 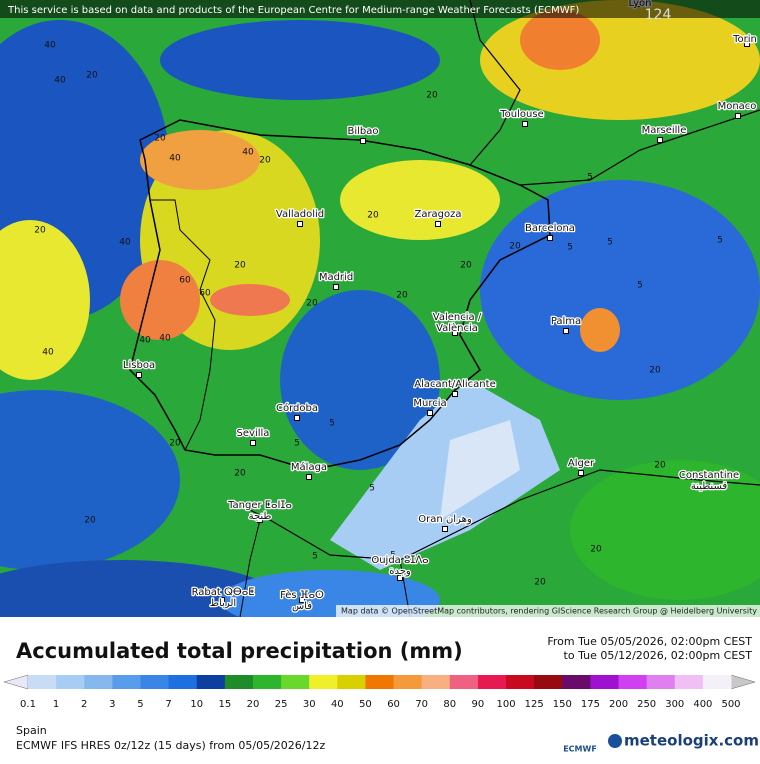 What do you see at coordinates (744, 39) in the screenshot?
I see `city-label: Torin` at bounding box center [744, 39].